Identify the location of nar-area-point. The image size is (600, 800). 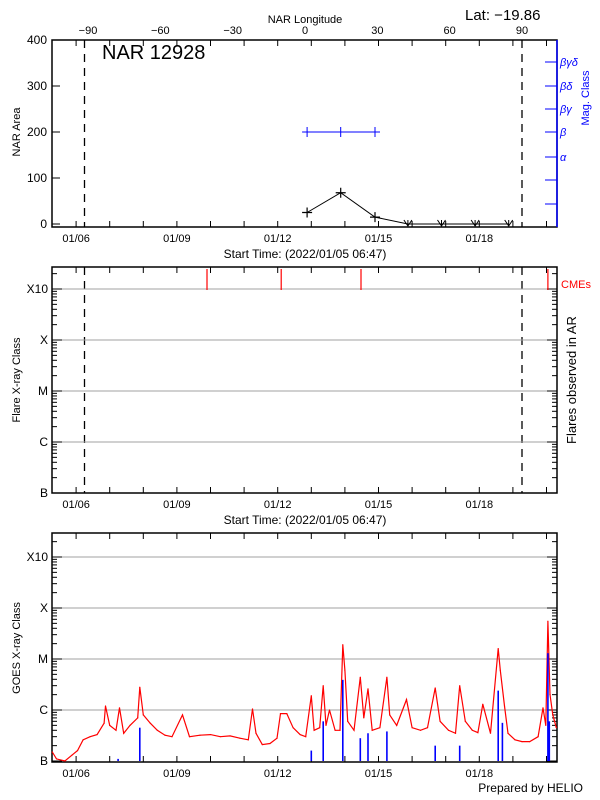
(307, 212).